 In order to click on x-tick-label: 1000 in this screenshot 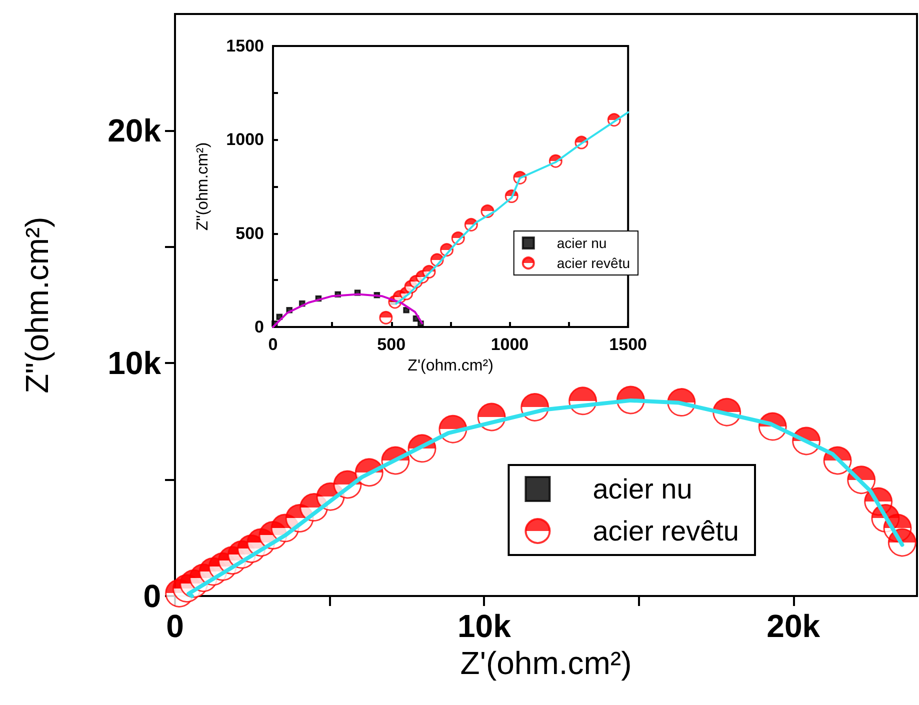, I will do `click(509, 344)`.